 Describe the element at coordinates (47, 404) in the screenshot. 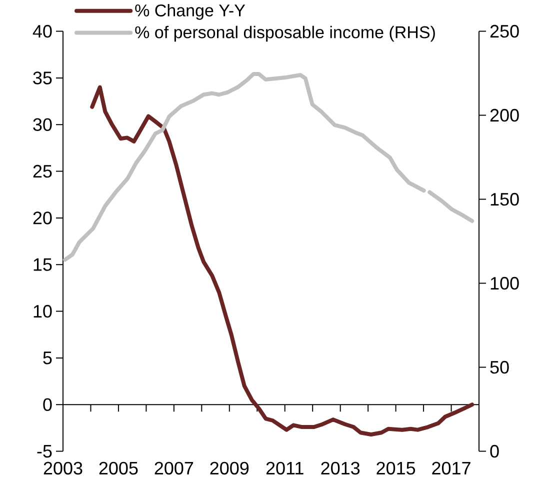

I see `y-tick-label: 0` at that location.